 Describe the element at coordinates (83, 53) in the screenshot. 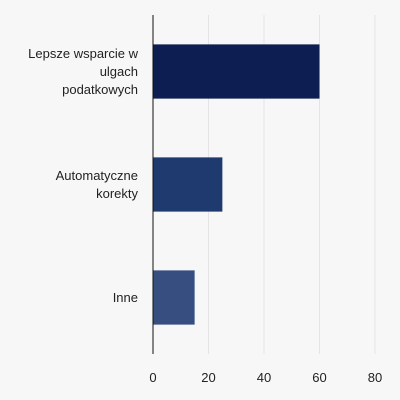

I see `category-label-line: Lepsze wsparcie w` at that location.